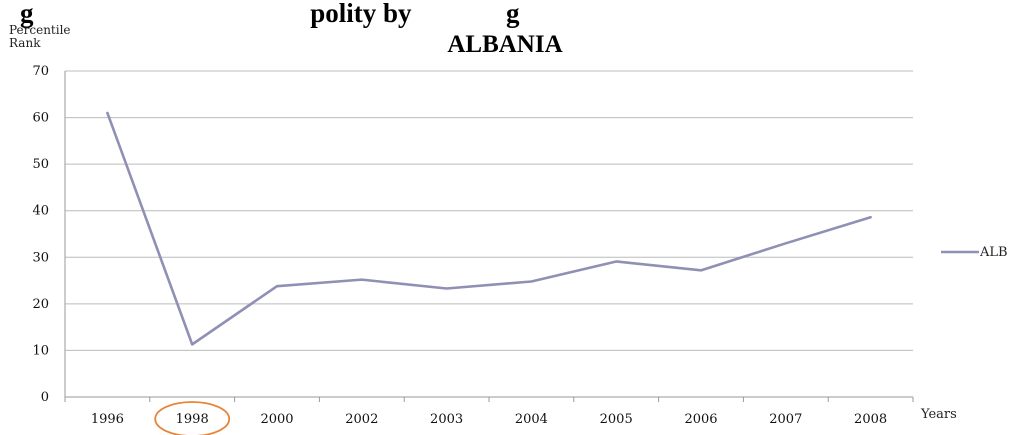 This screenshot has height=435, width=1020. I want to click on legend-label: ALB, so click(993, 252).